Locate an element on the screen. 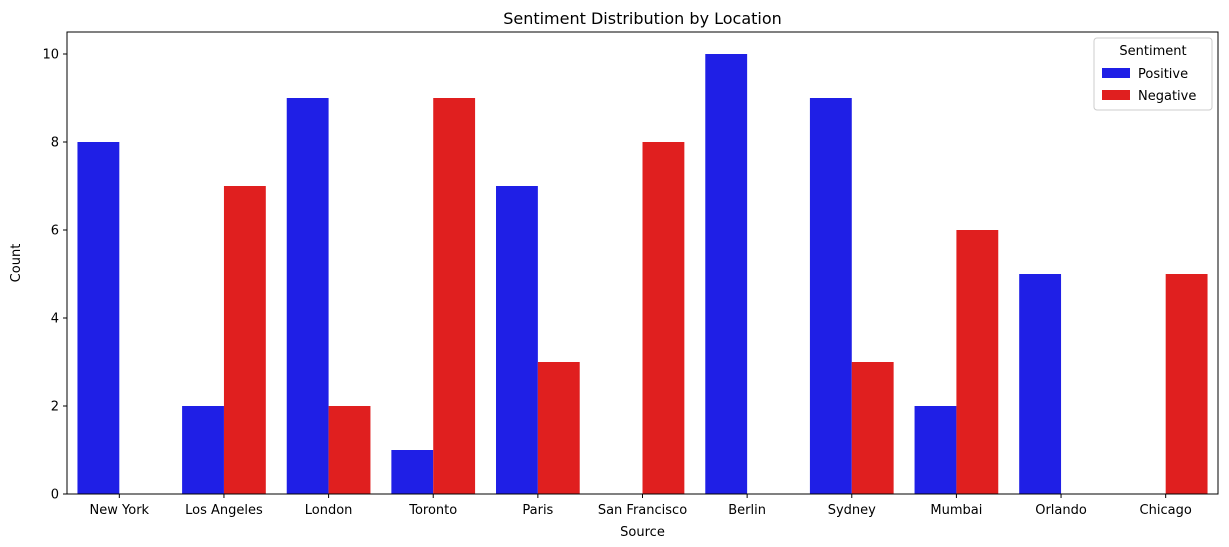 This screenshot has height=547, width=1229. legend-items: Positive Negative is located at coordinates (1149, 85).